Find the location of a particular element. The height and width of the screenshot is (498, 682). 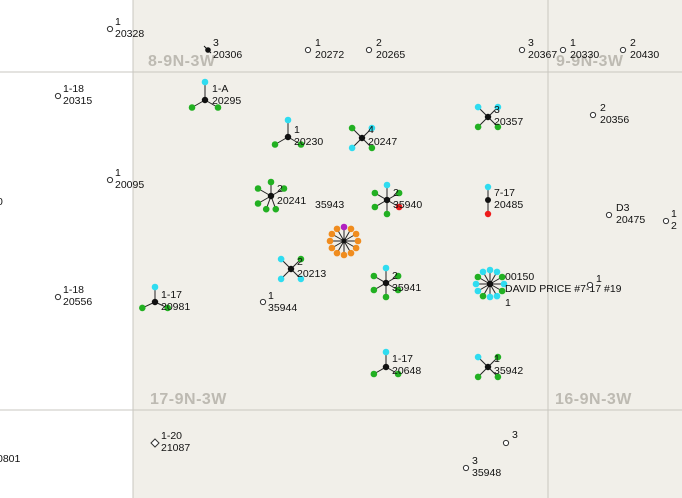

section-label: 8-9N-3W is located at coordinates (182, 61).